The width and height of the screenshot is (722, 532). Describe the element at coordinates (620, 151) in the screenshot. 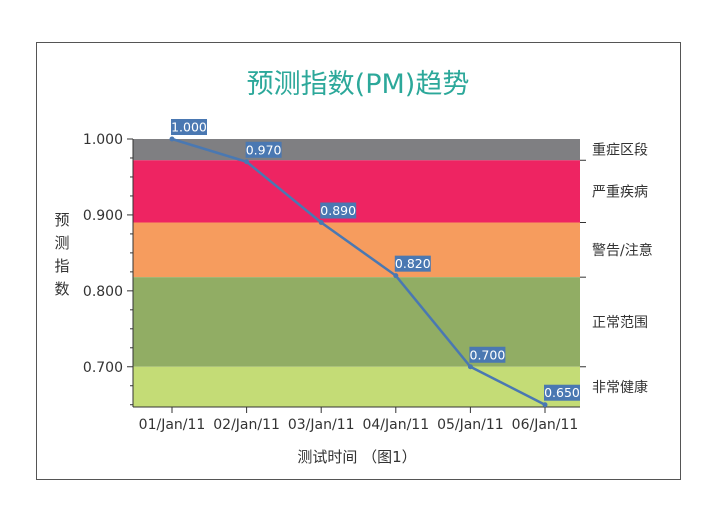

I see `band-label-1: 重症区段` at that location.